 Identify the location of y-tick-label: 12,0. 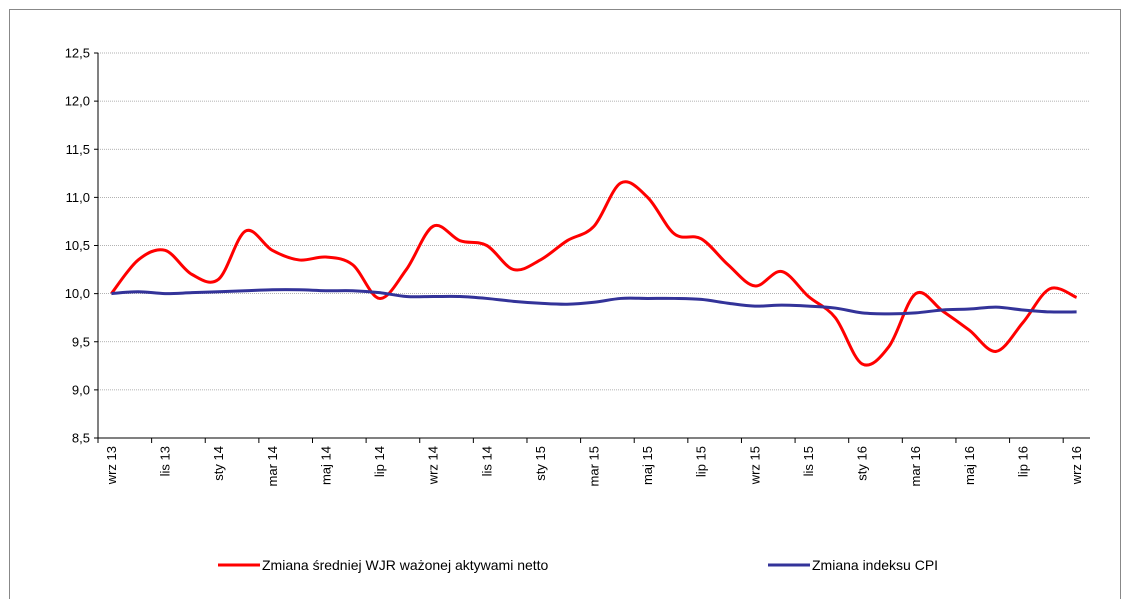
(77, 101).